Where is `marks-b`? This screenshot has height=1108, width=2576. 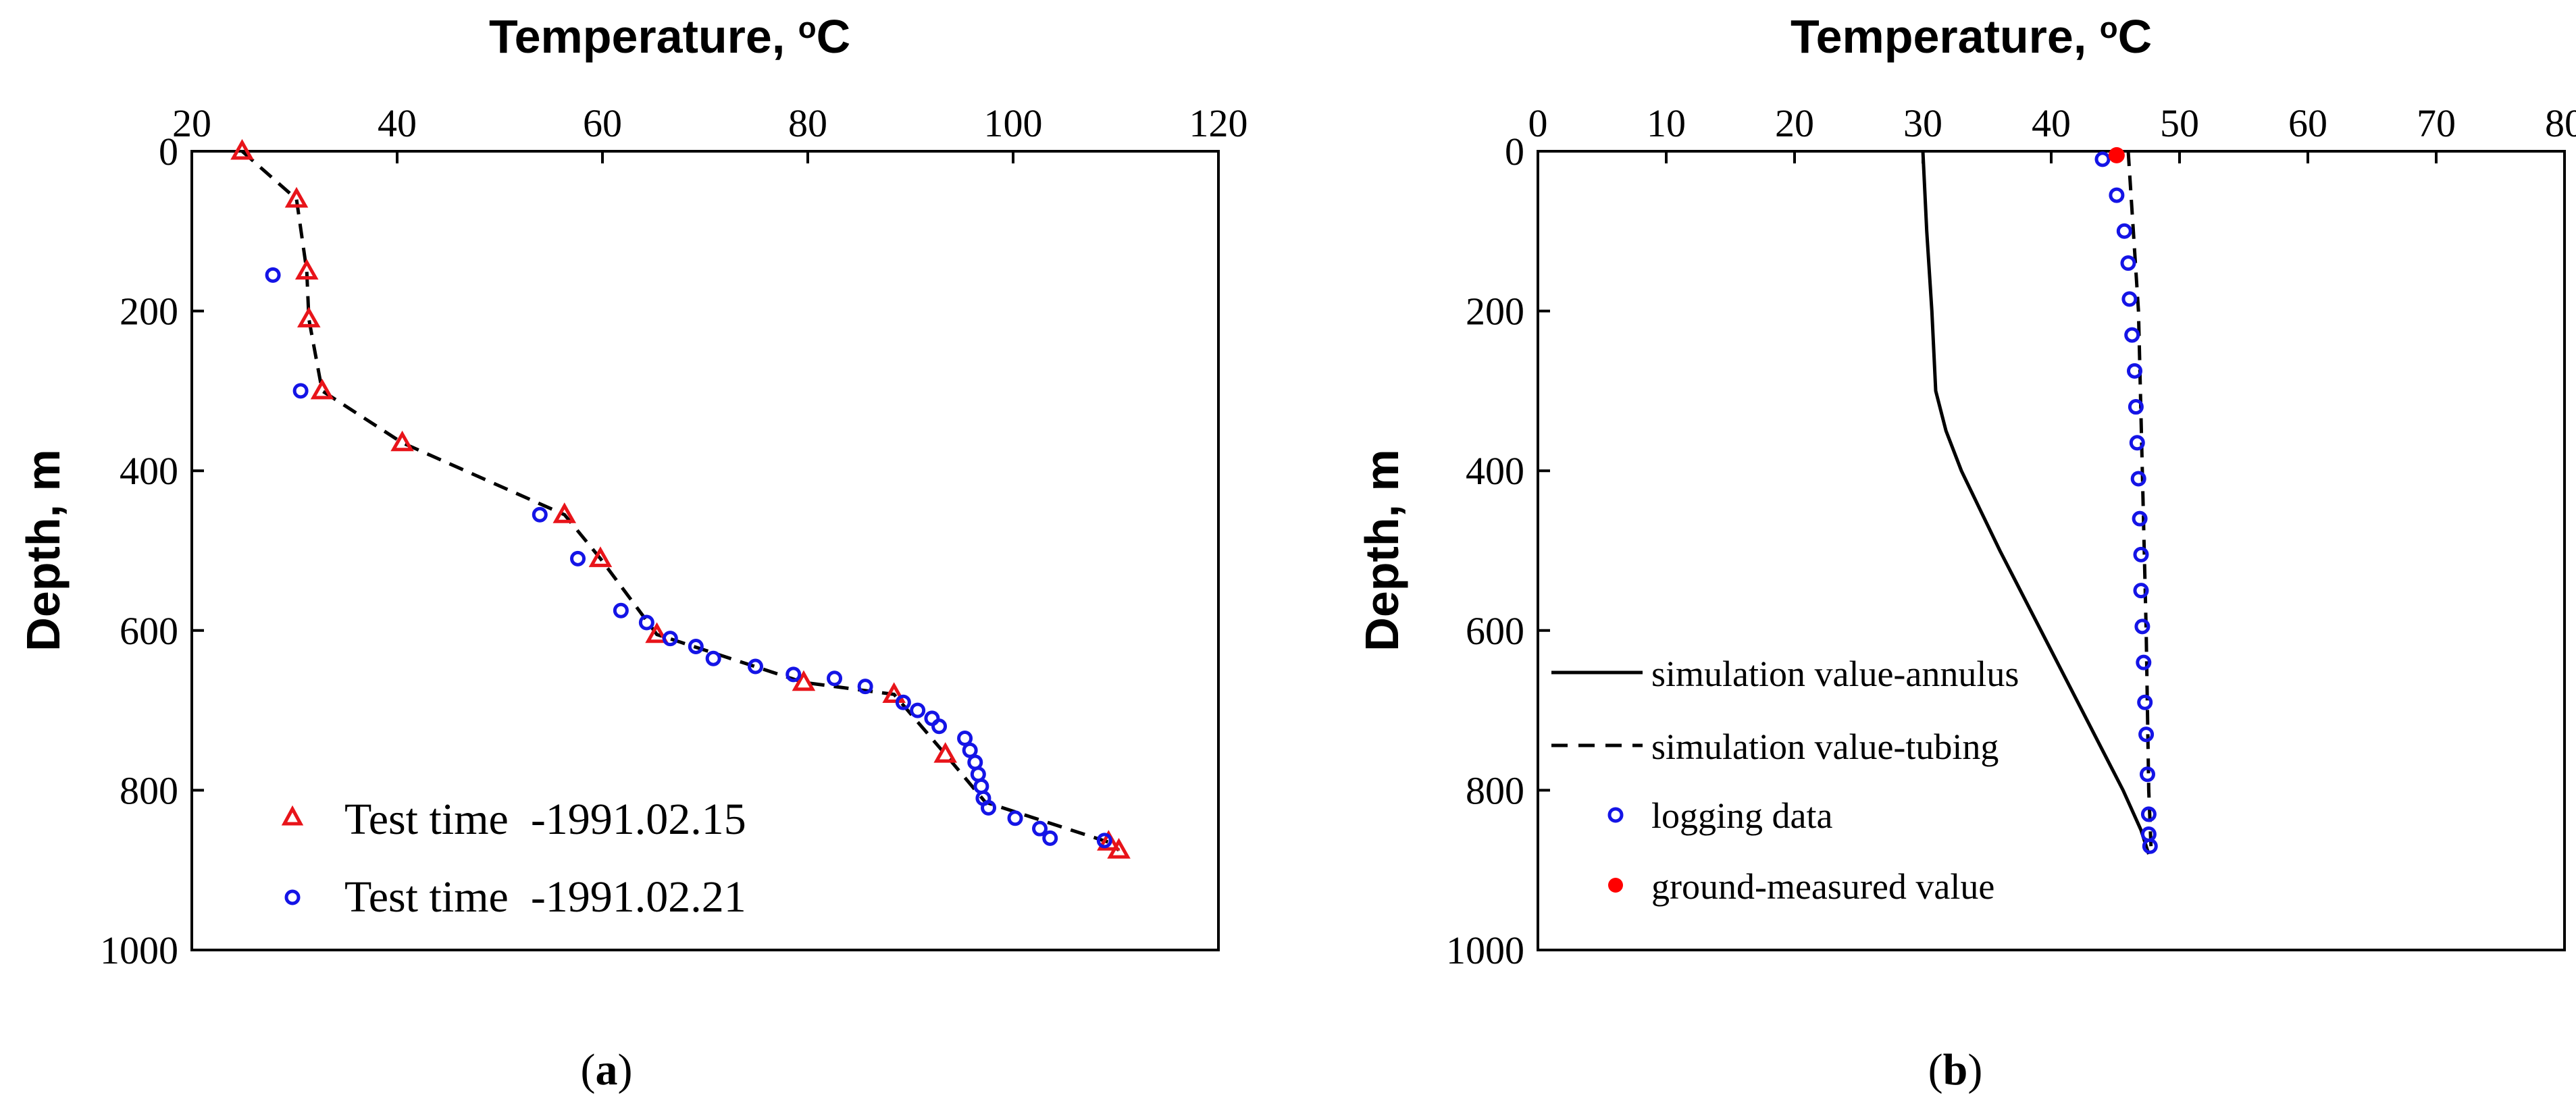
marks-b is located at coordinates (2039, 501).